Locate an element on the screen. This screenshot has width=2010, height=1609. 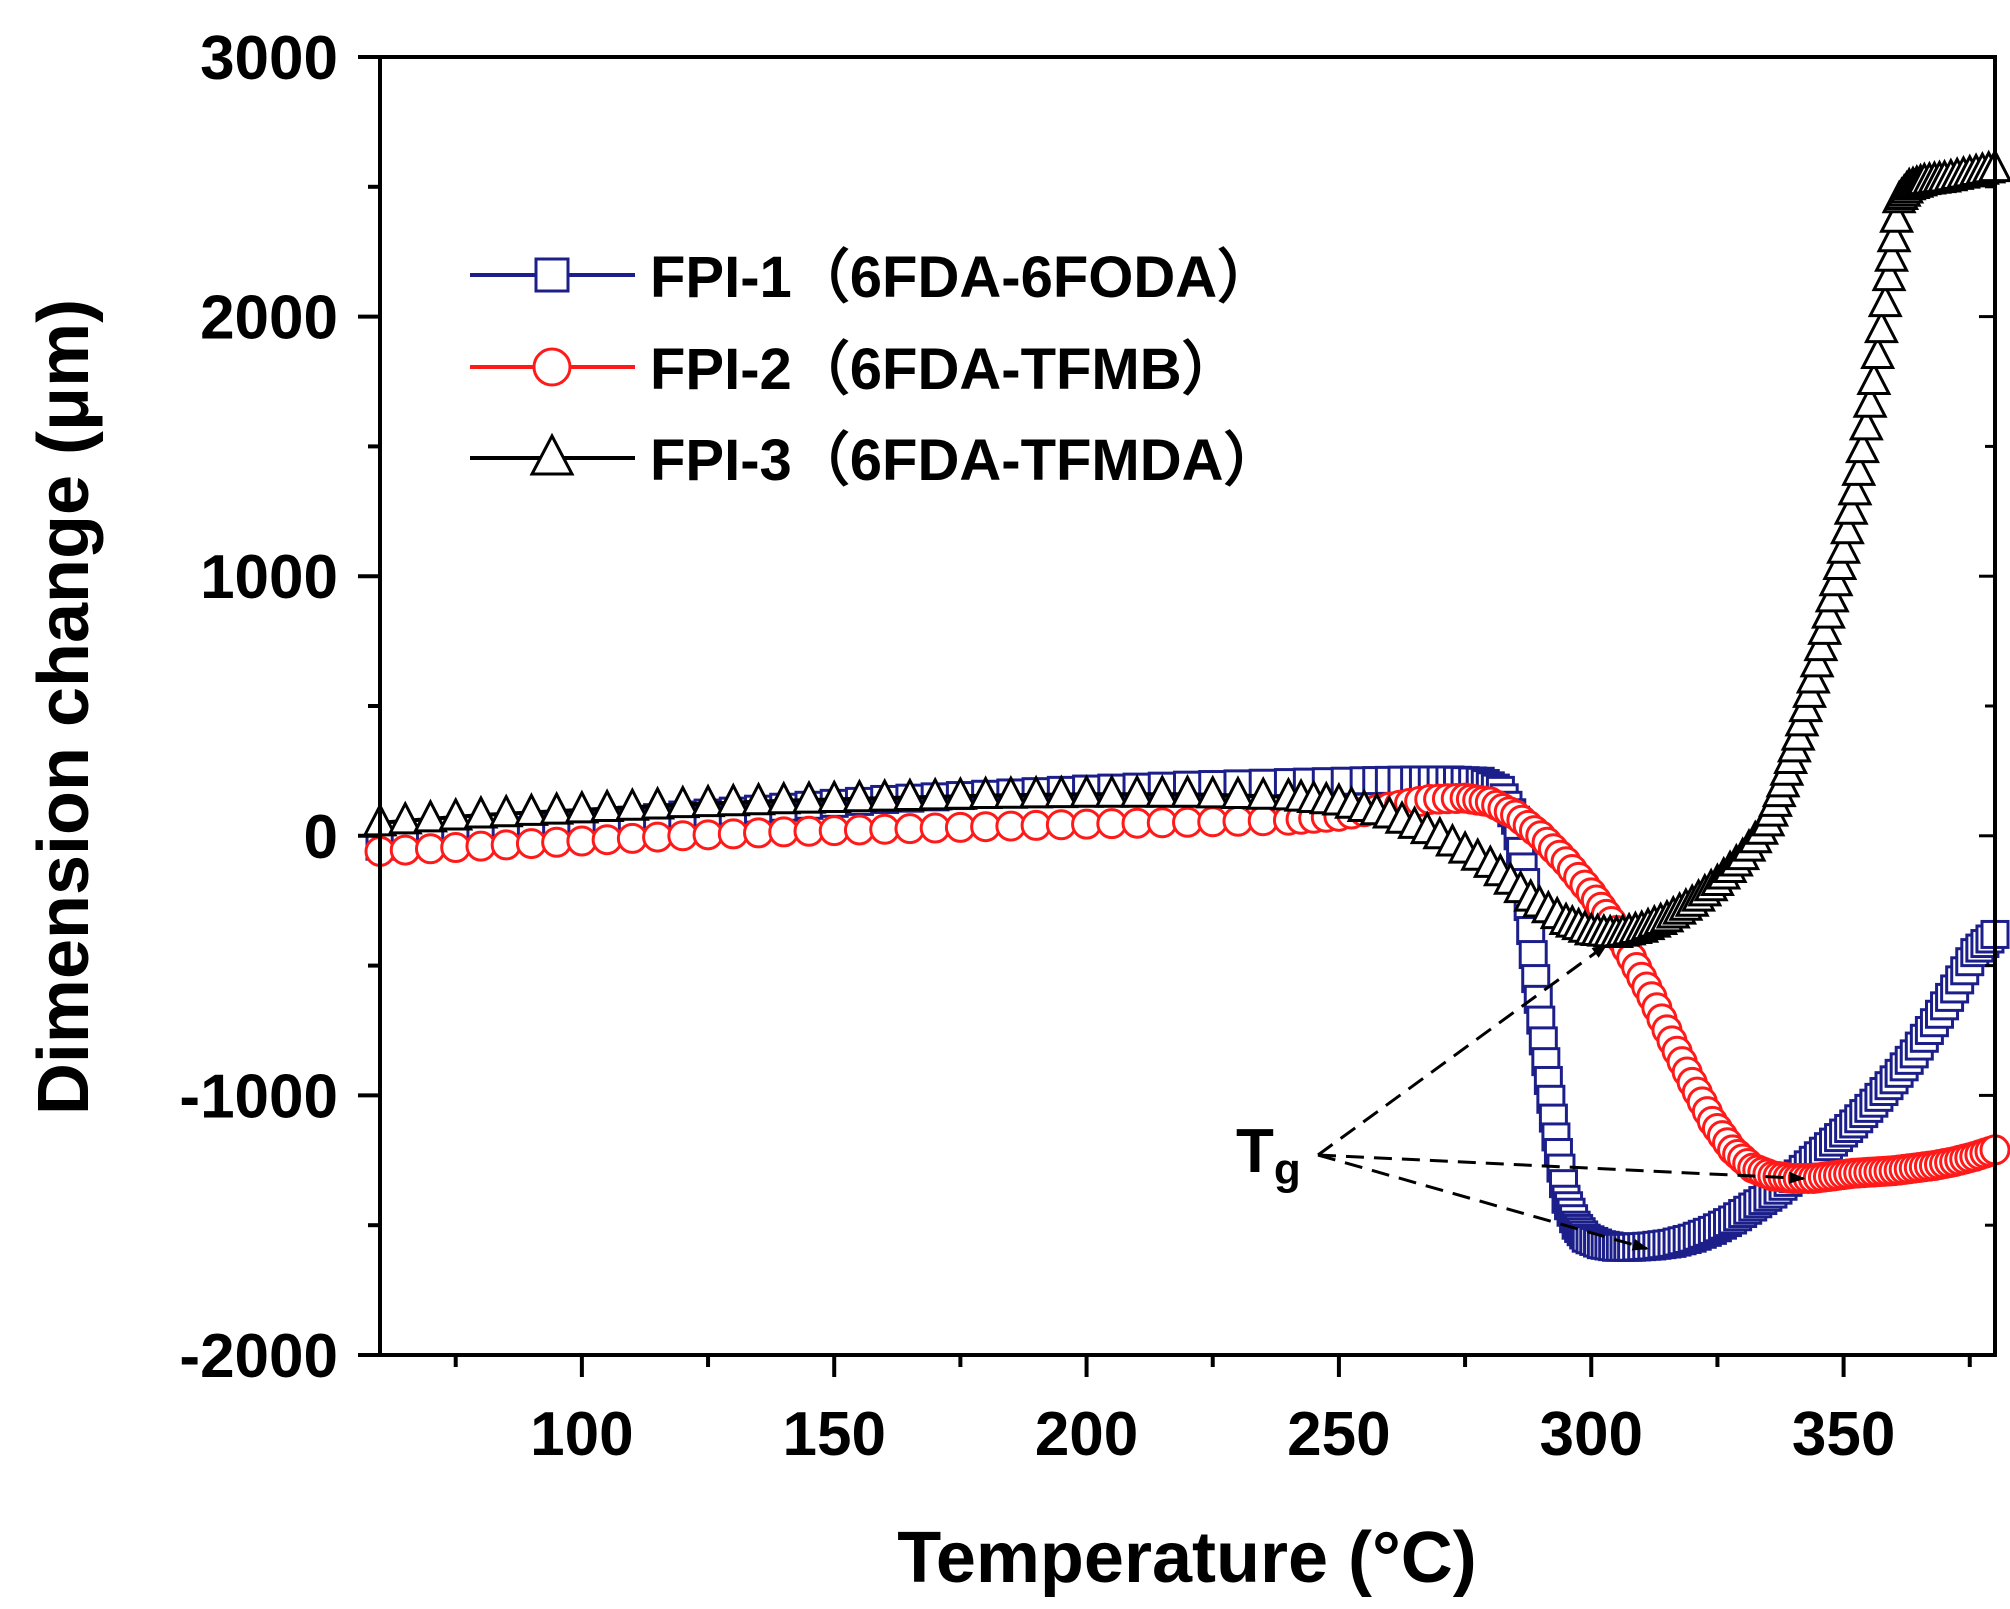
x-tick-label: 200 is located at coordinates (1086, 1434).